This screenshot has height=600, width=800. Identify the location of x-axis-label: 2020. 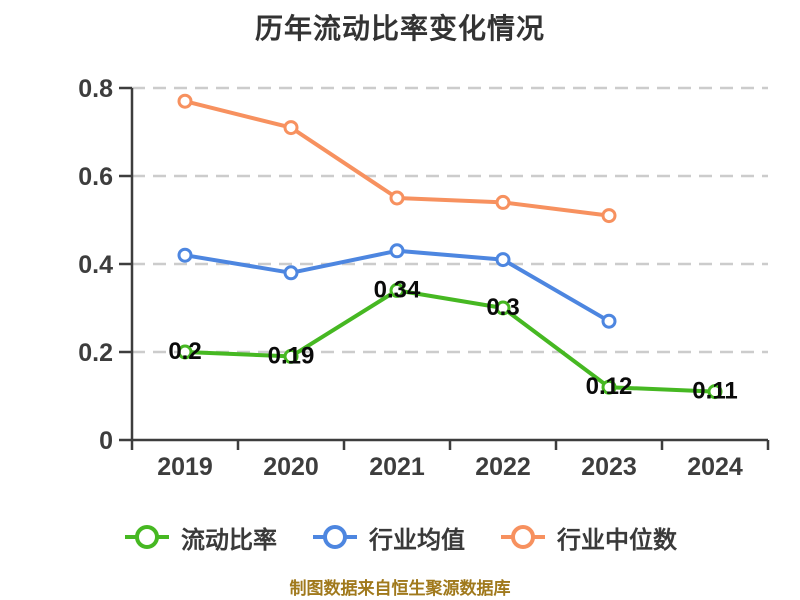
(291, 467).